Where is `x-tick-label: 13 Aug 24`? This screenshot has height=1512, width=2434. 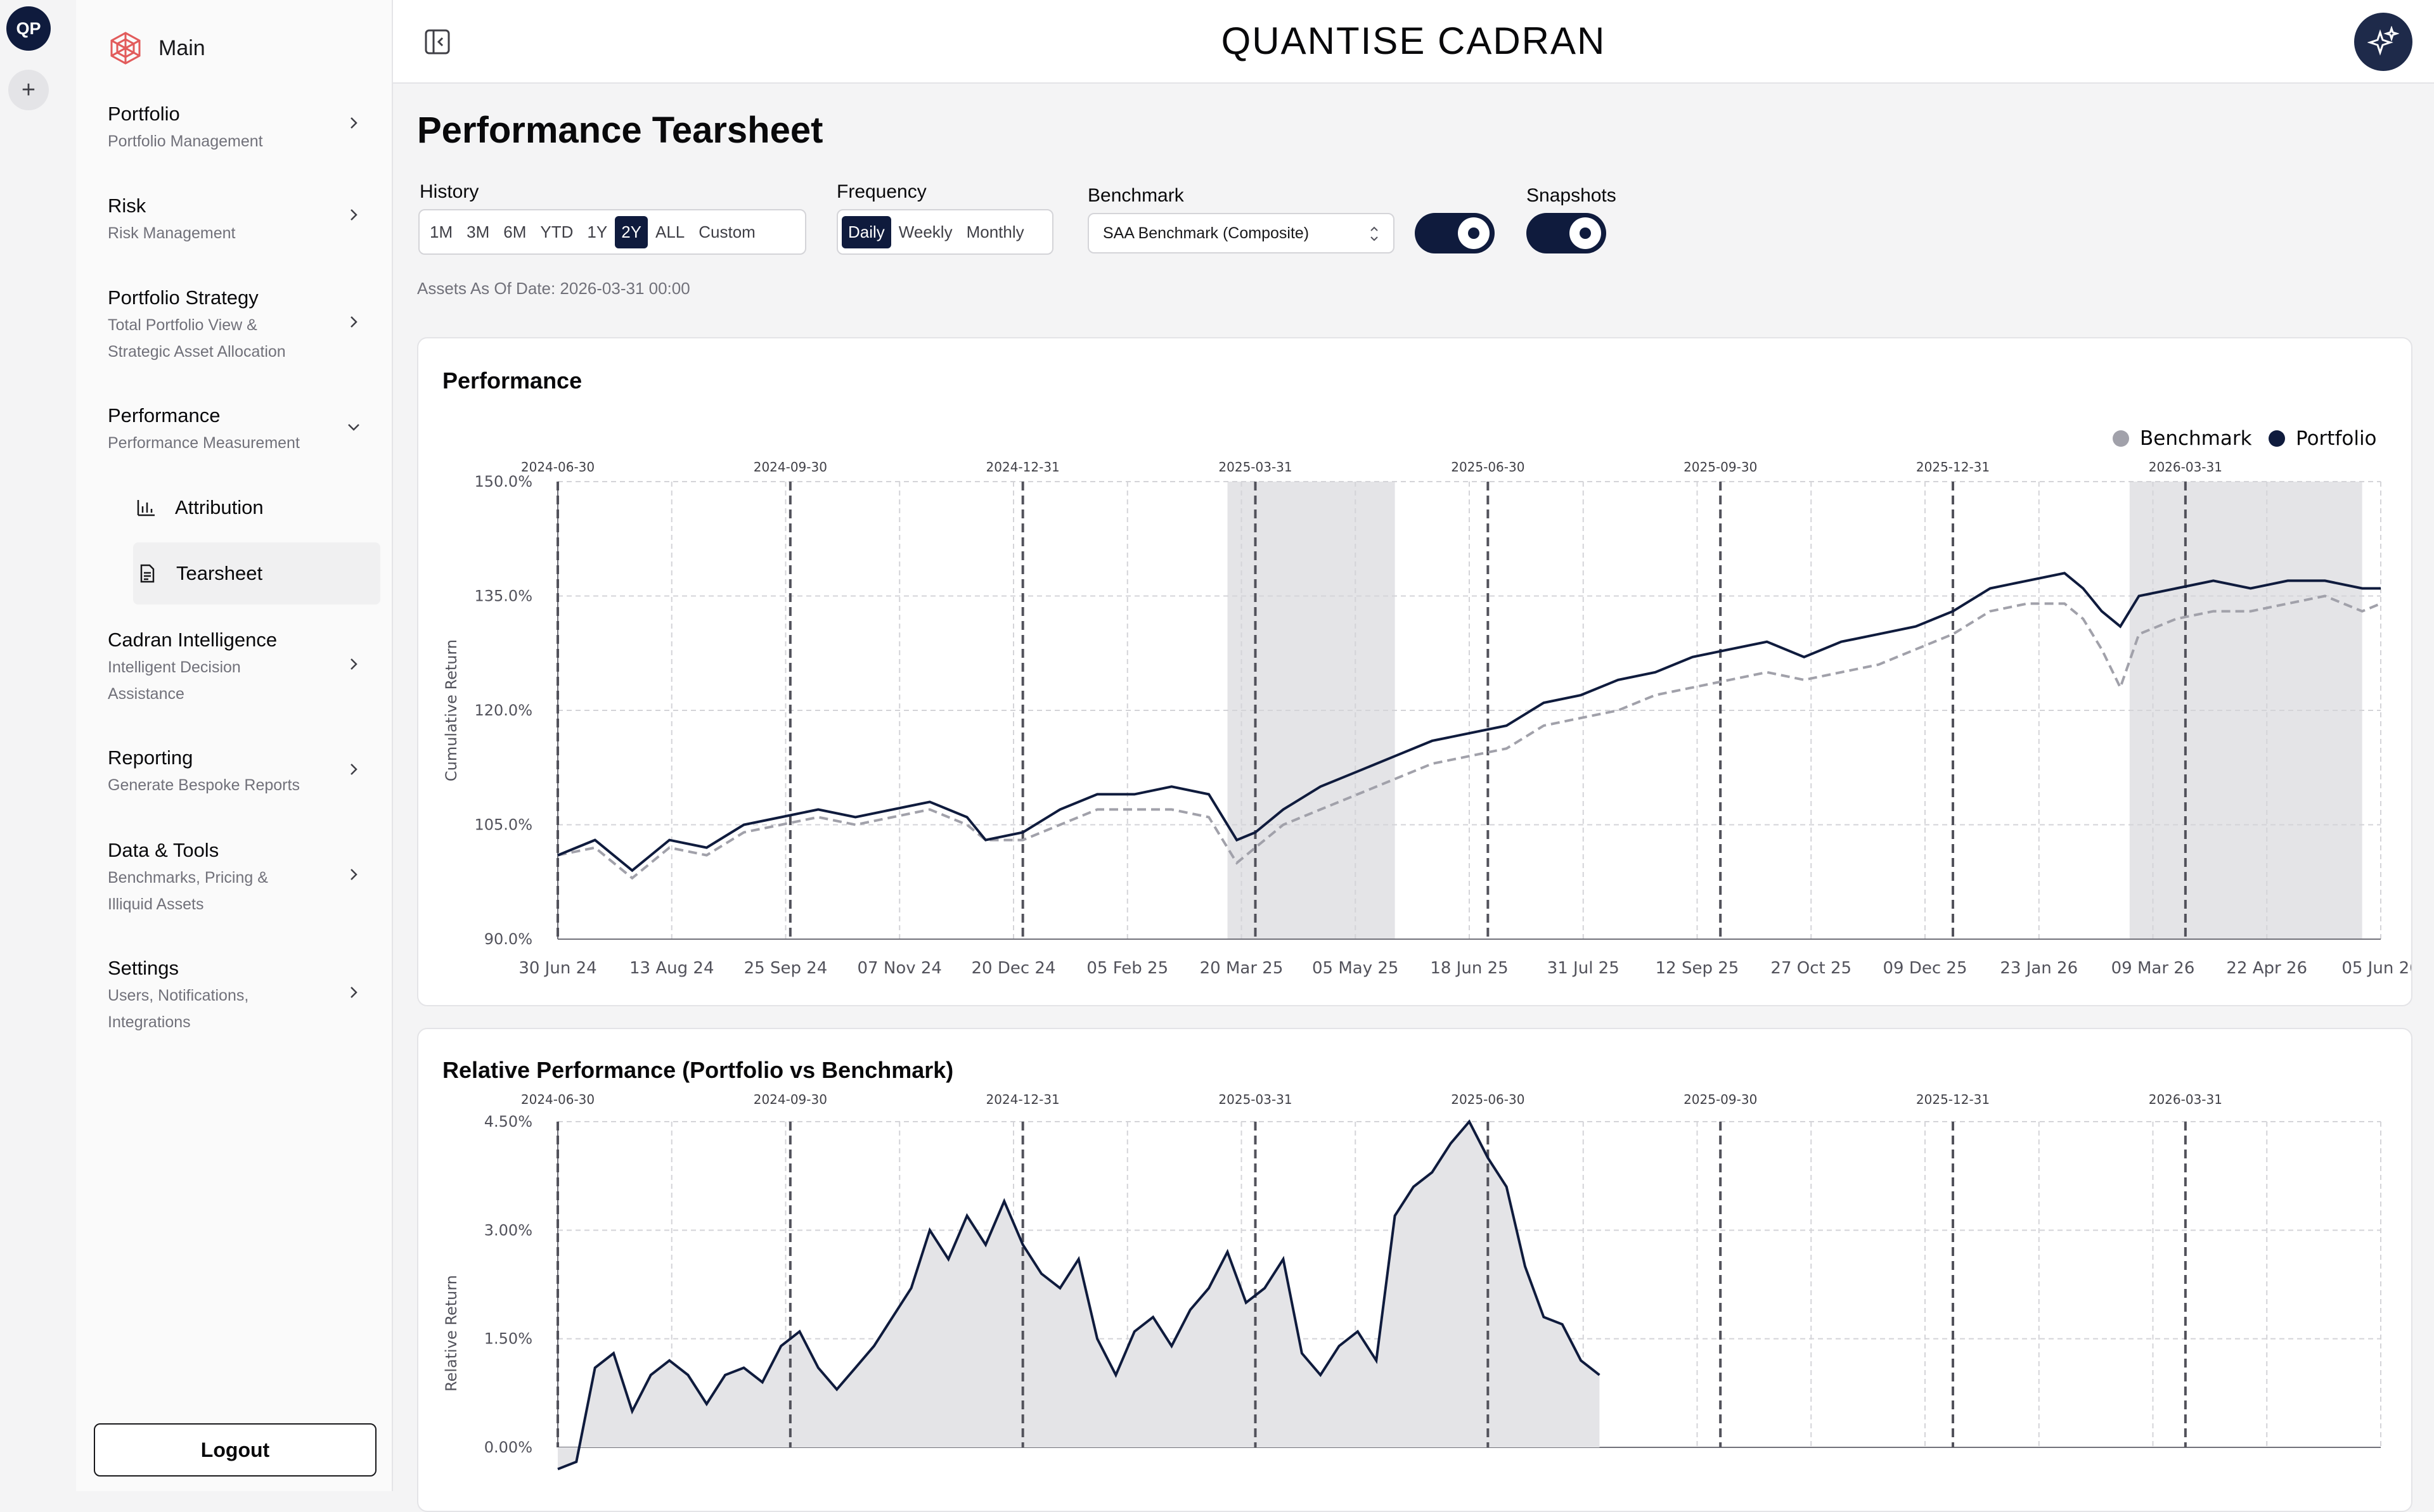
x-tick-label: 13 Aug 24 is located at coordinates (672, 969).